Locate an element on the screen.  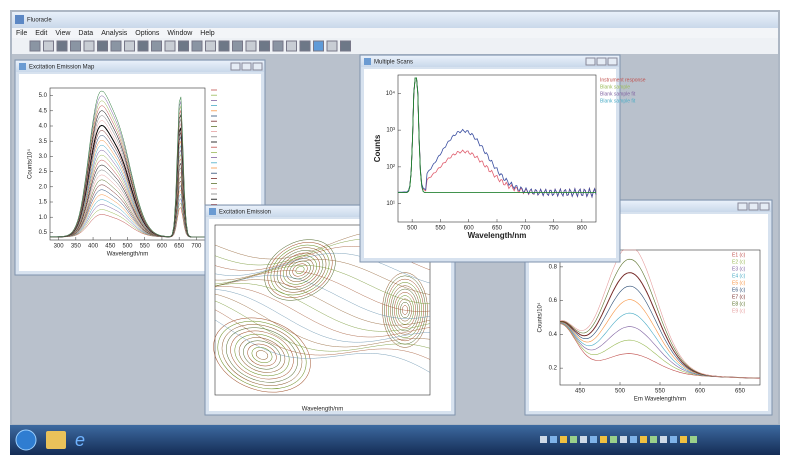
y-tick-label: 0.5 is located at coordinates (43, 233).